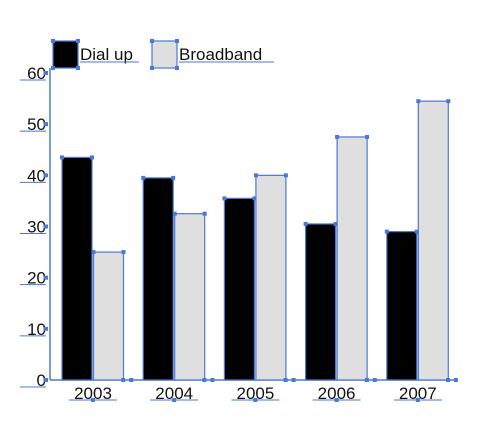 The image size is (498, 423). I want to click on bar-dial-up-2005, so click(239, 289).